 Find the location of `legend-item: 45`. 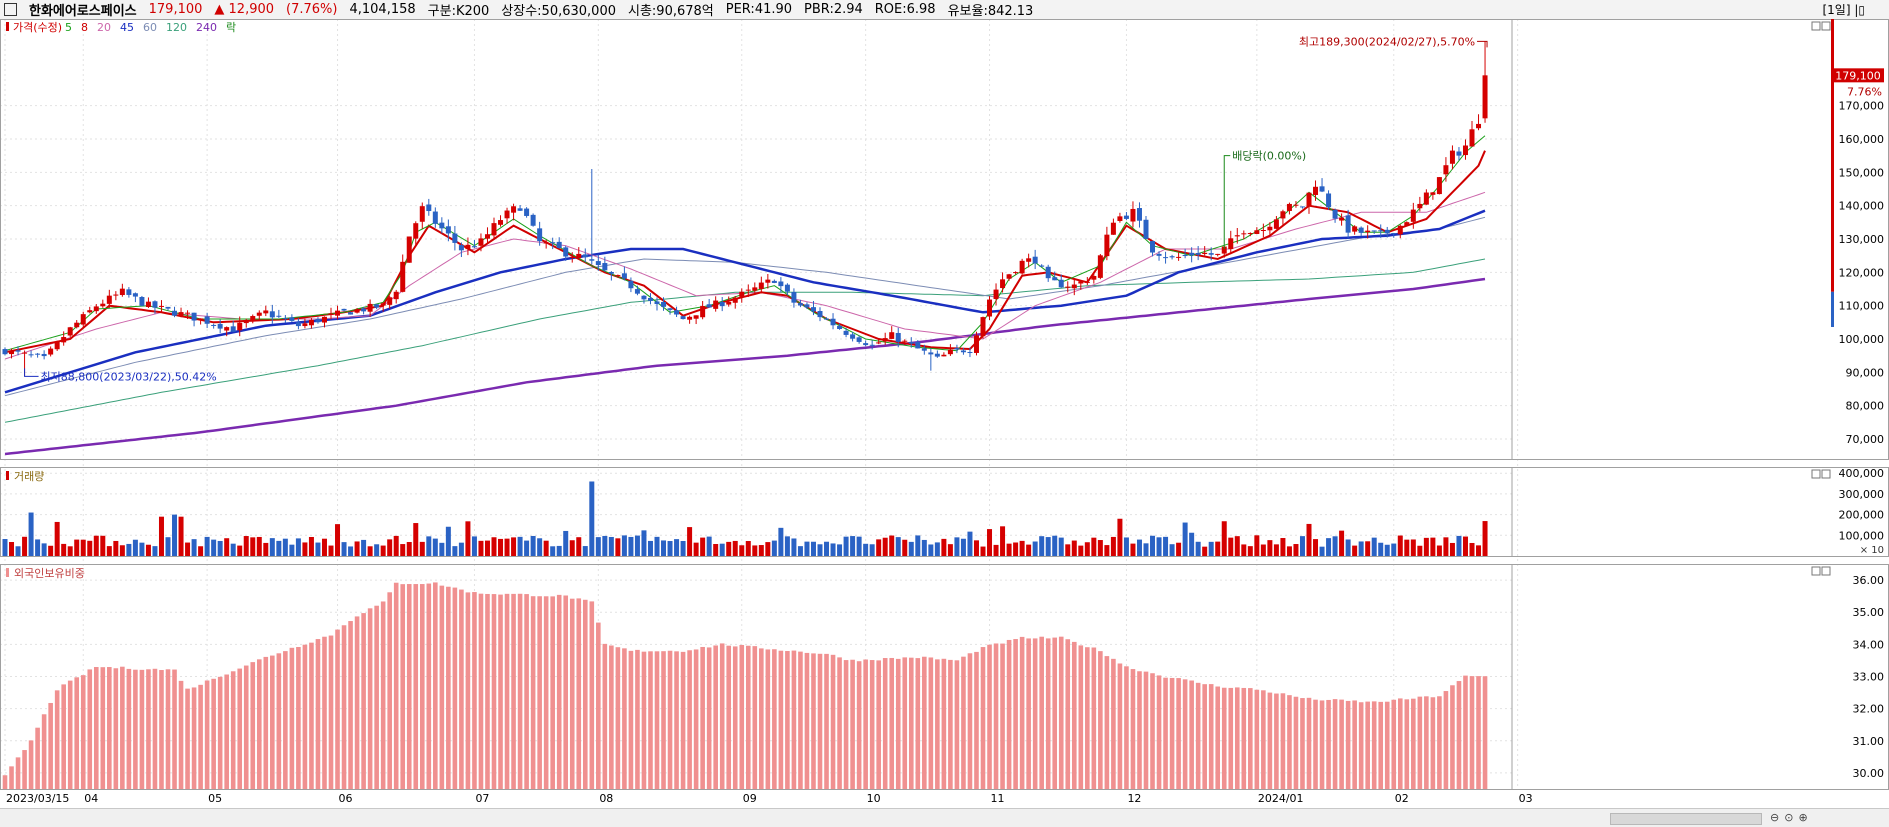

legend-item: 45 is located at coordinates (127, 27).